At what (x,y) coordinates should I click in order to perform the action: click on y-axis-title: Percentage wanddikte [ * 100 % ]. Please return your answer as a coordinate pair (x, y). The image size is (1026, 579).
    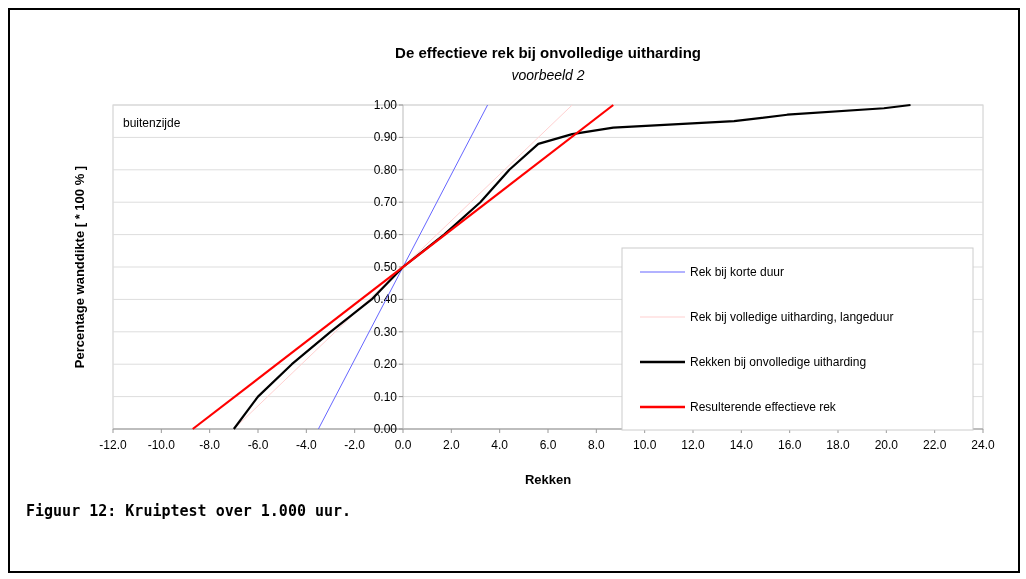
    Looking at the image, I should click on (79, 267).